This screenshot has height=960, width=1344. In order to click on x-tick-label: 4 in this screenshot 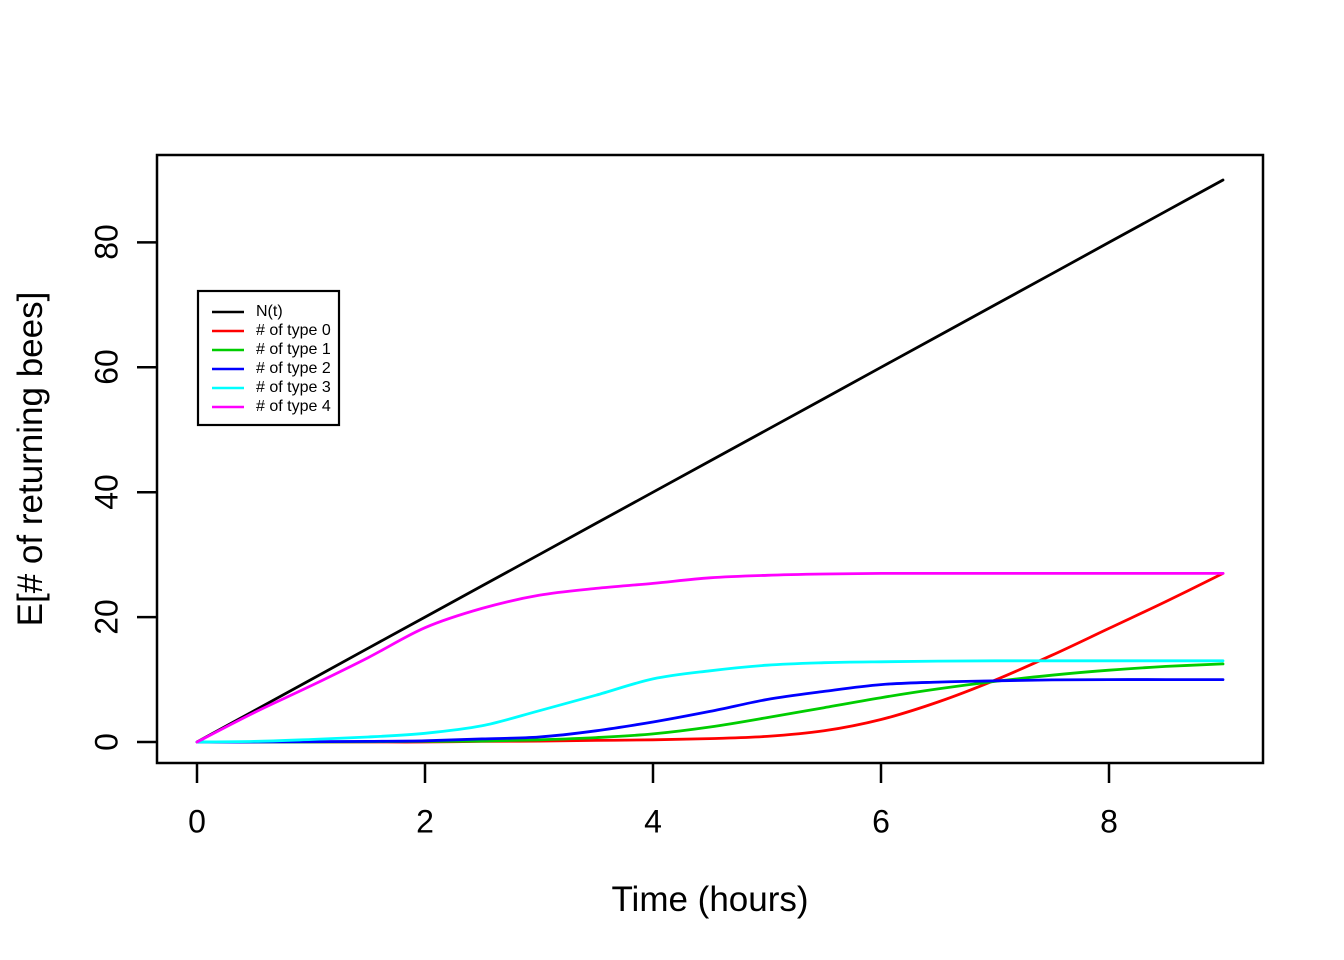, I will do `click(653, 821)`.